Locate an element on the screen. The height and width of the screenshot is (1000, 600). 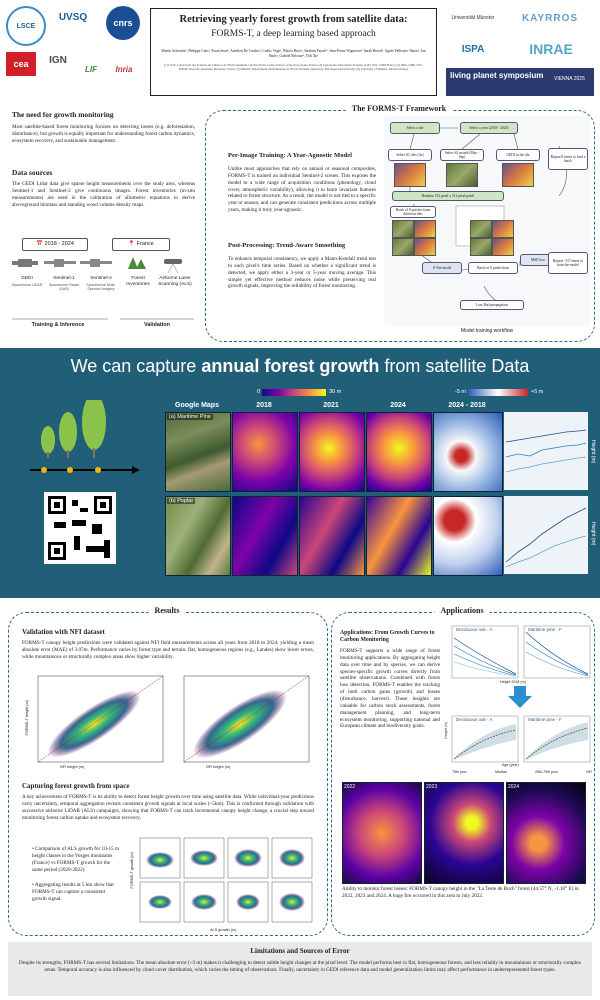
map-label: 2022 is located at coordinates (350, 787).